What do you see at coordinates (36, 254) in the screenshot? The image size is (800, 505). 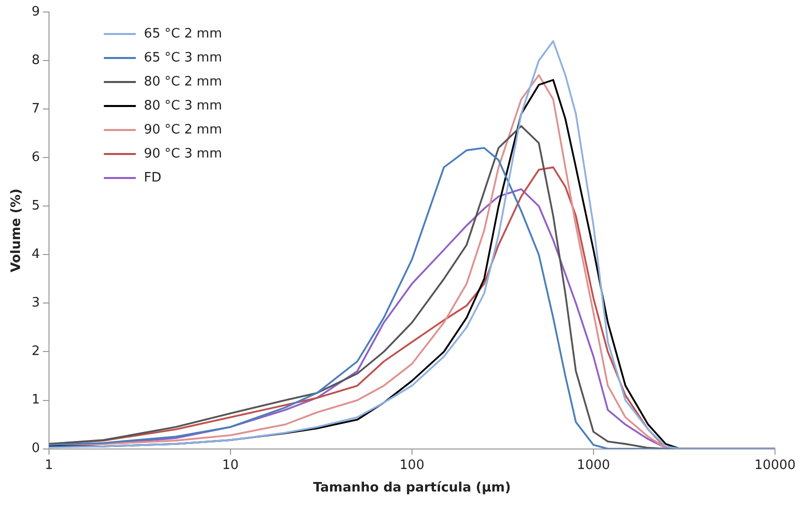 I see `y-tick-label: 4` at bounding box center [36, 254].